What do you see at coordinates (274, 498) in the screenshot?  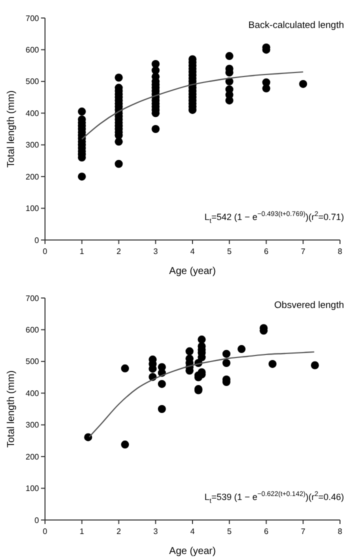 I see `annotation: L$_{t}$=539 (1 − e$^{−0.622(t+0.142)}$)(r$^{2}$=0.46)` at bounding box center [274, 498].